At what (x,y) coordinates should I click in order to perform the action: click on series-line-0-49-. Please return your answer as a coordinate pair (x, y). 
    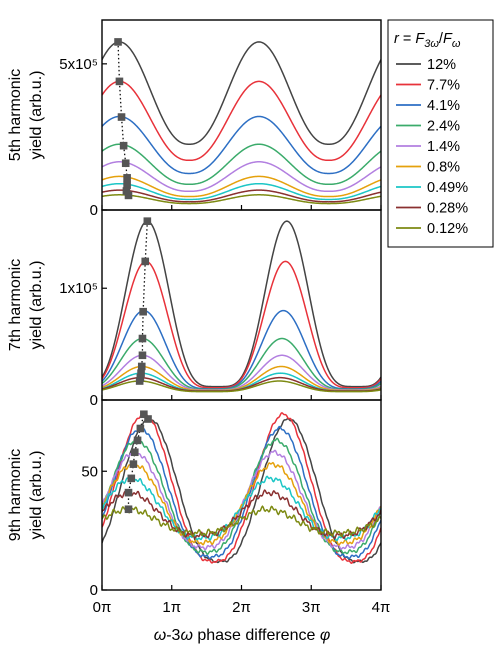
    Looking at the image, I should click on (241, 191).